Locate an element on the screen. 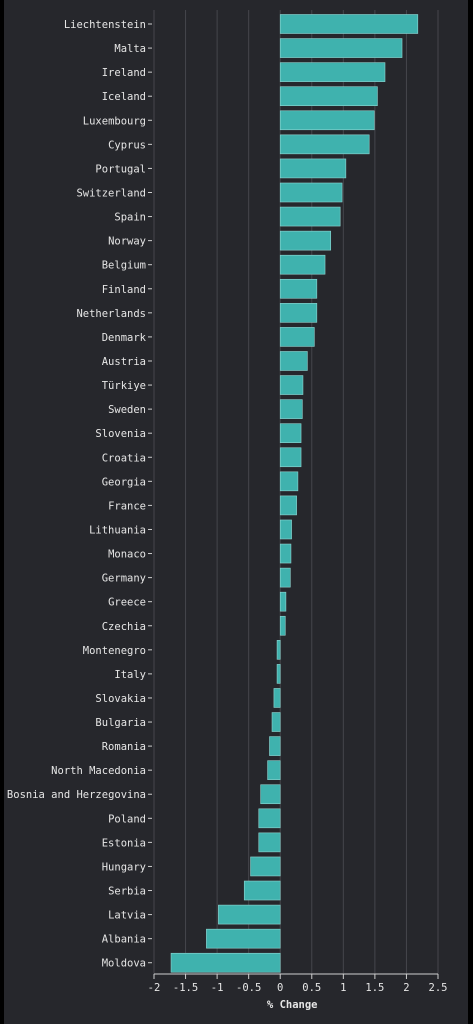 The height and width of the screenshot is (1024, 473). category-label: Slovenia is located at coordinates (120, 434).